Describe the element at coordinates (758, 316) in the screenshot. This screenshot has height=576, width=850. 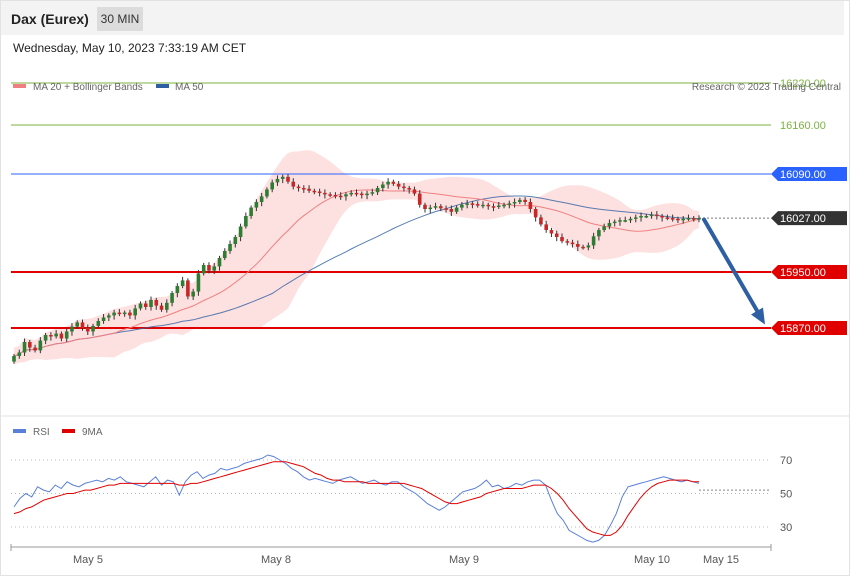
I see `forecast-arrow-head` at that location.